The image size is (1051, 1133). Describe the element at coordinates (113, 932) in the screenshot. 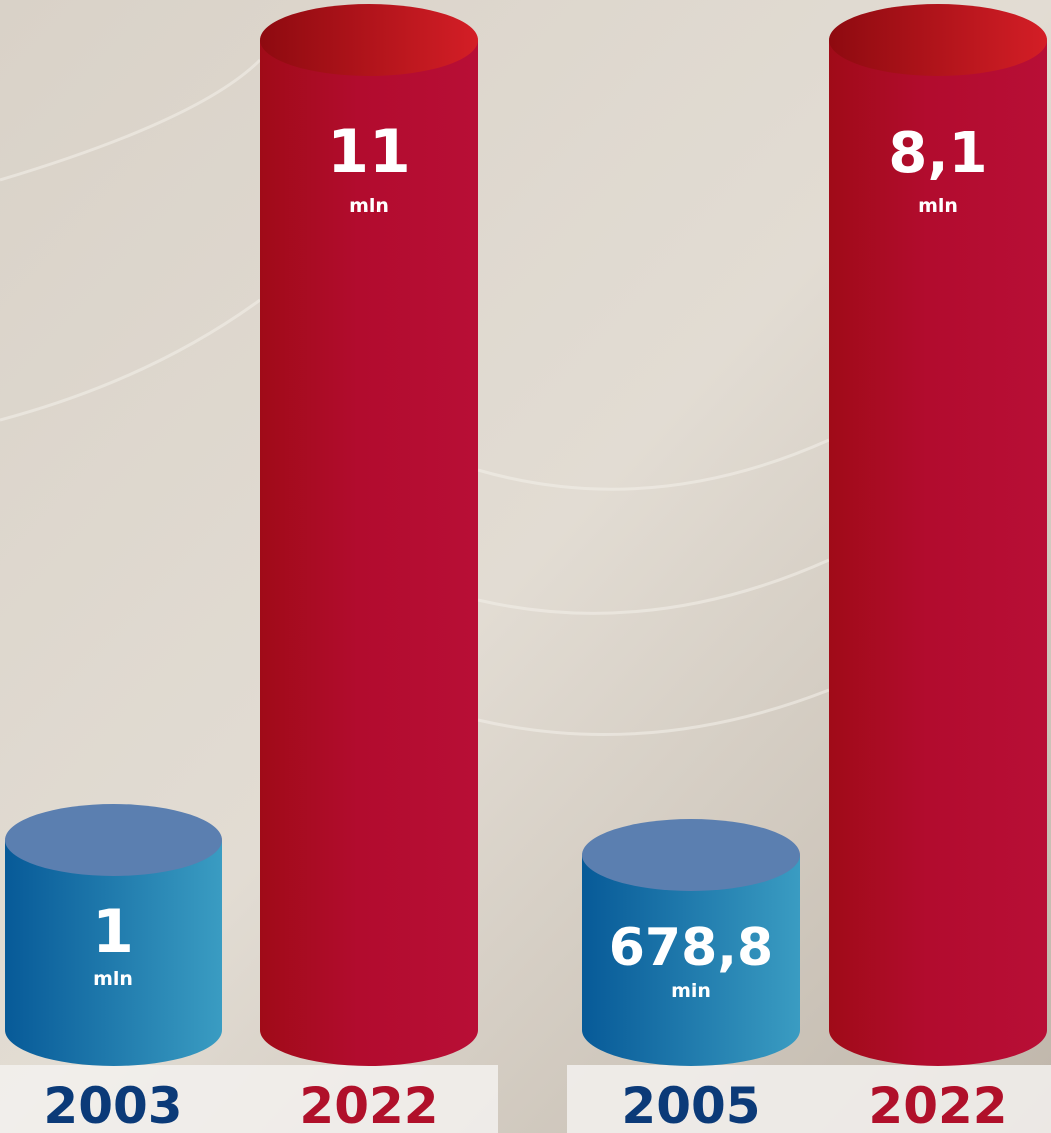

I see `value: 1` at that location.